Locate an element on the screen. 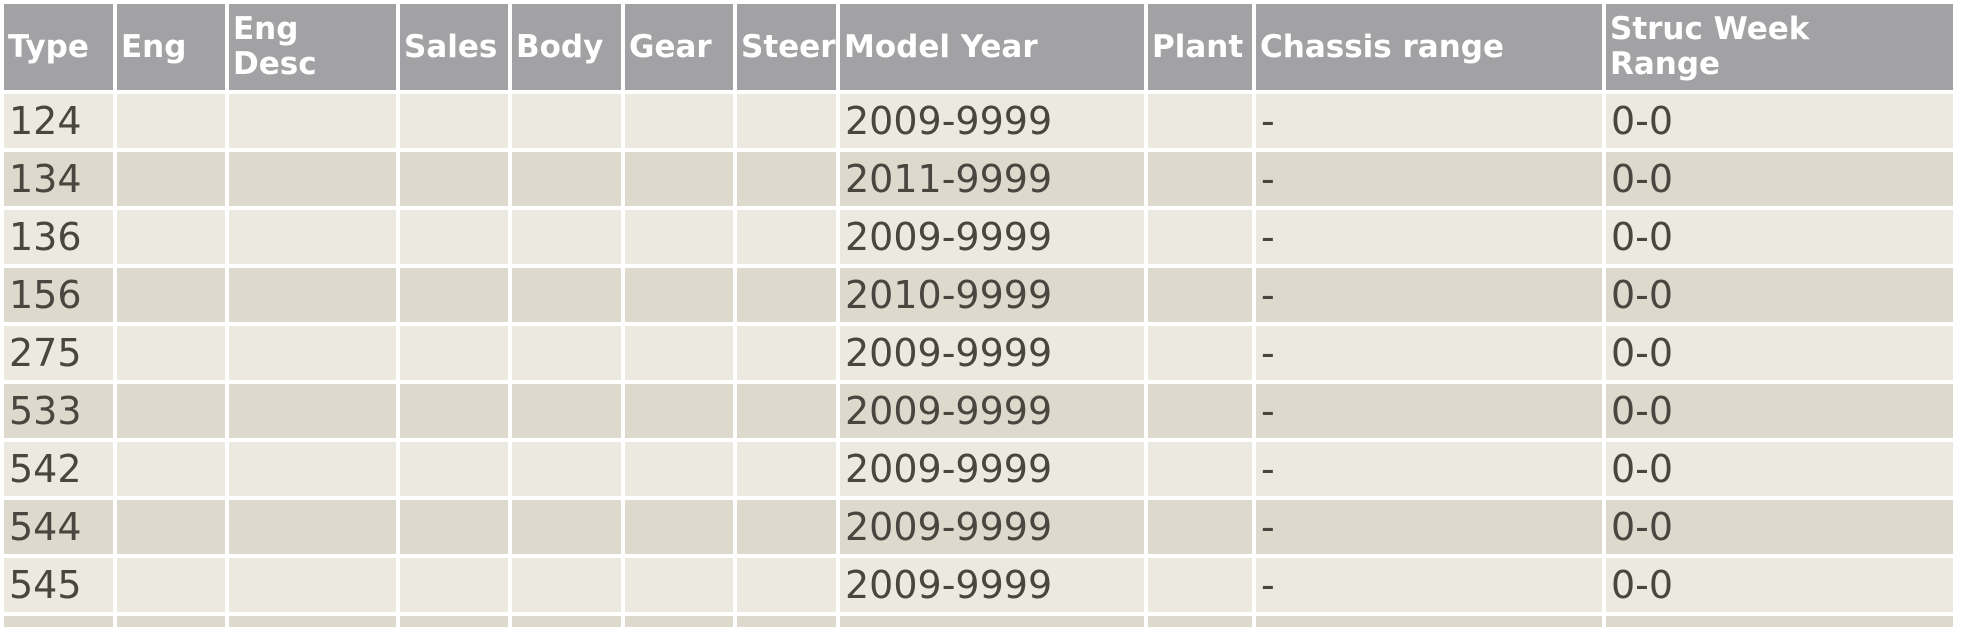  table-row: 134 2011-9999 -0-0 is located at coordinates (978, 179).